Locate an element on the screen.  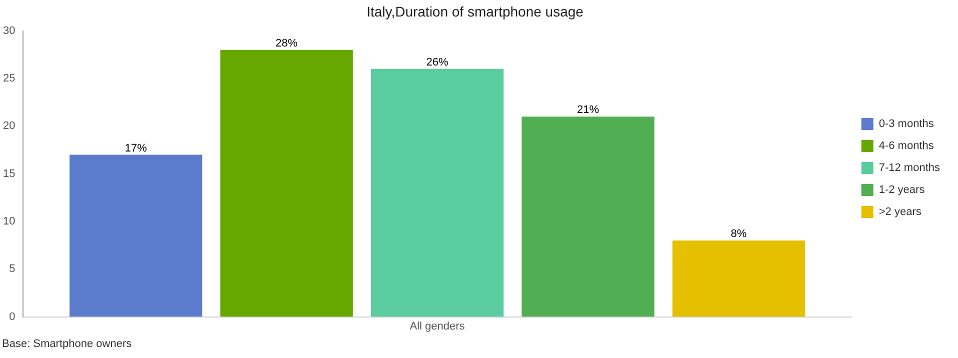
legend-label: 7-12 months is located at coordinates (909, 168).